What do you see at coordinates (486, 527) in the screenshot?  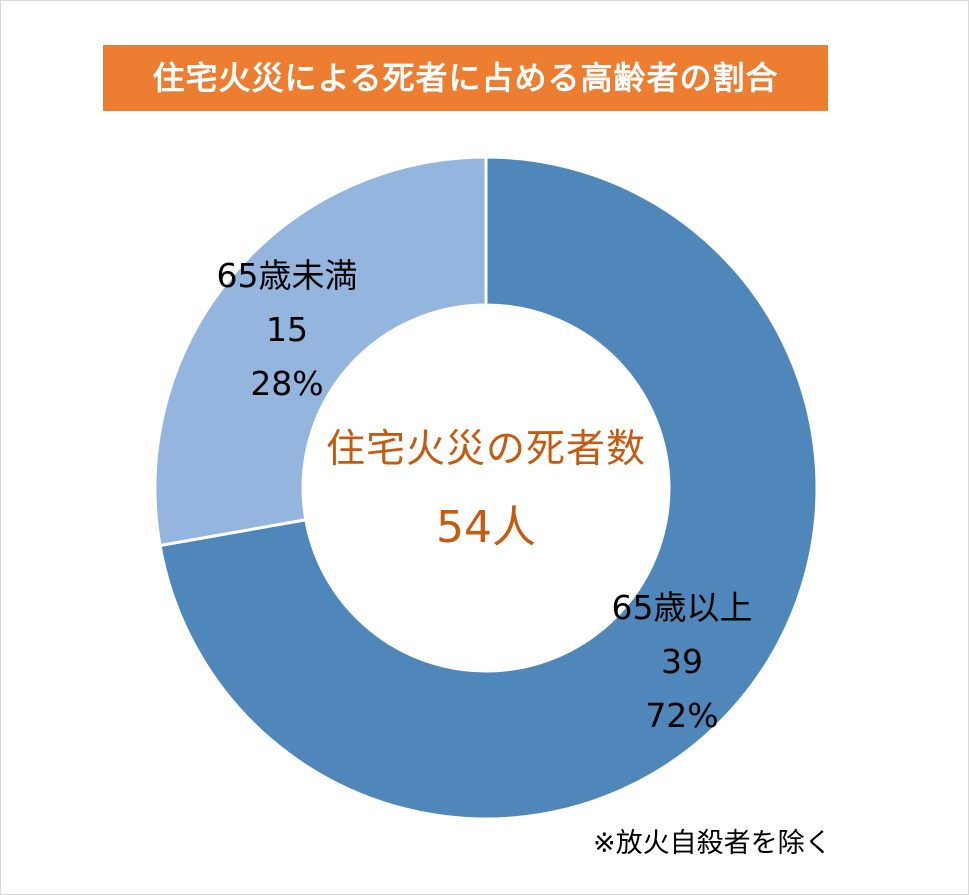 I see `center-value: 54人` at bounding box center [486, 527].